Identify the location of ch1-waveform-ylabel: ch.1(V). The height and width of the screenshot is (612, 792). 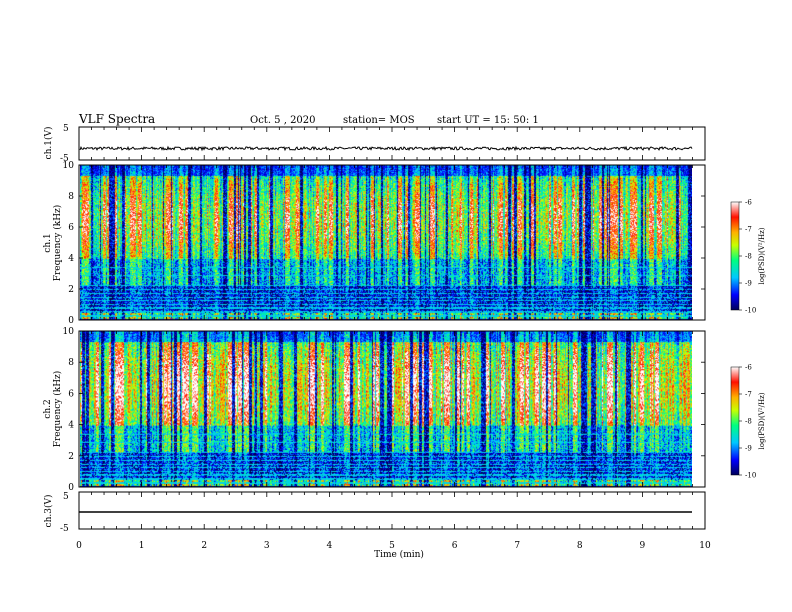
(48, 143).